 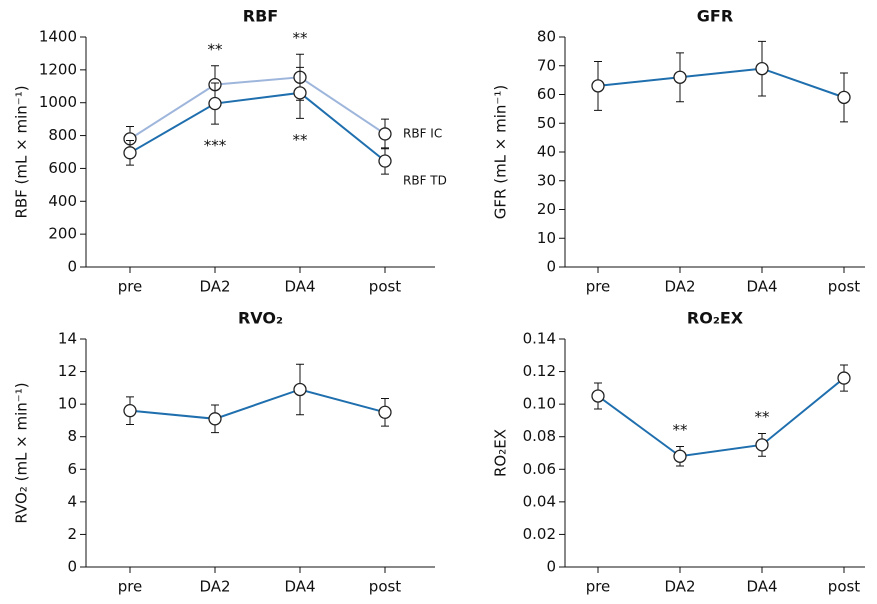 What do you see at coordinates (539, 436) in the screenshot?
I see `y-tick-label: 0.08` at bounding box center [539, 436].